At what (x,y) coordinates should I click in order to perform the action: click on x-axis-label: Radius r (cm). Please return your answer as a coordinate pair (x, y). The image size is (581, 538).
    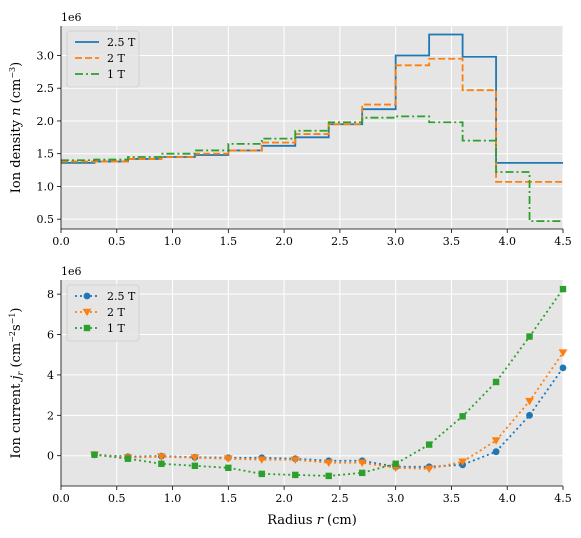
    Looking at the image, I should click on (312, 520).